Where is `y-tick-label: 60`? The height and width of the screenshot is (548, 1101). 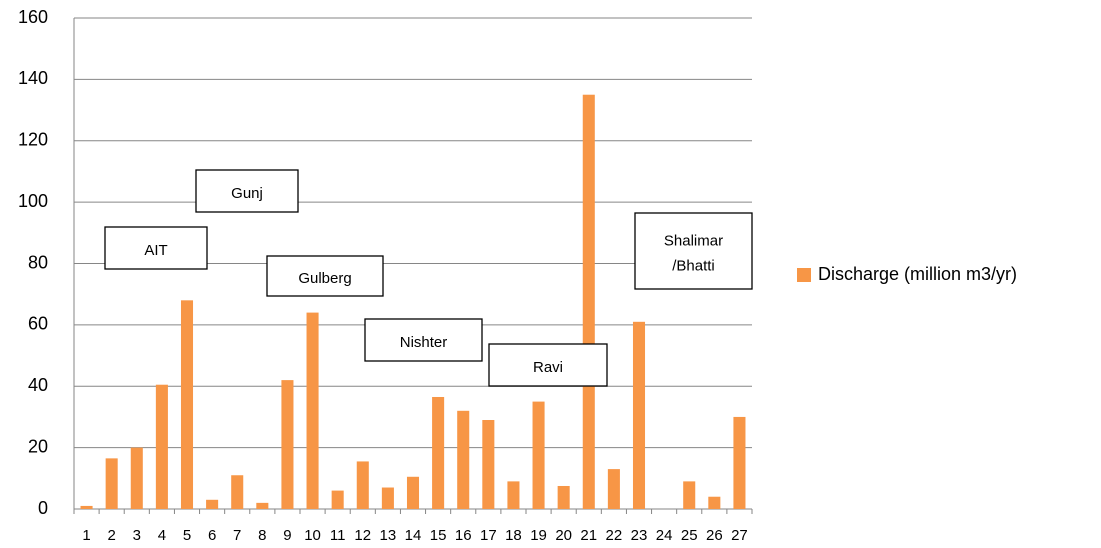
y-tick-label: 60 is located at coordinates (38, 324).